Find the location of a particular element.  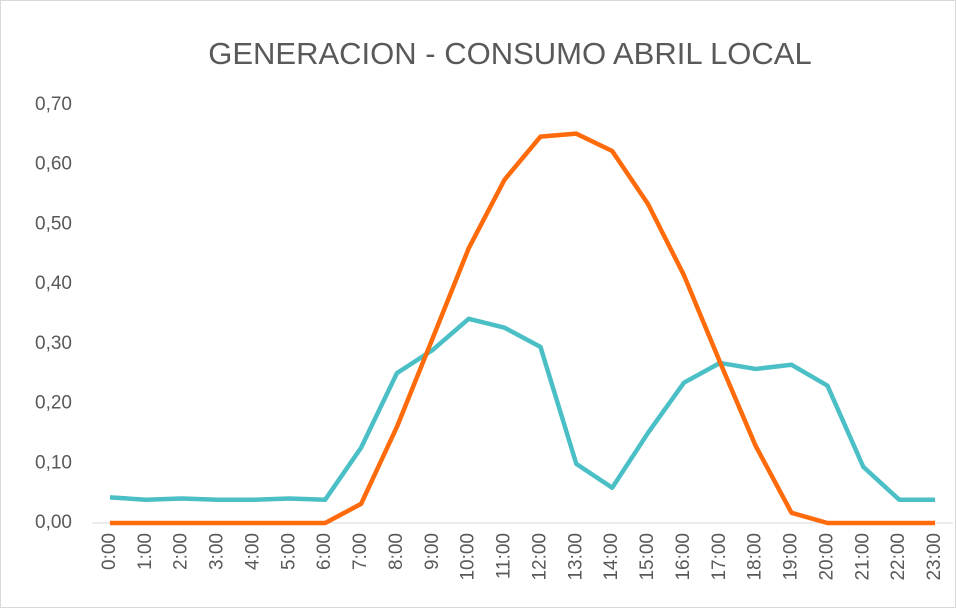

y-tick-label: 0,60 is located at coordinates (53, 164).